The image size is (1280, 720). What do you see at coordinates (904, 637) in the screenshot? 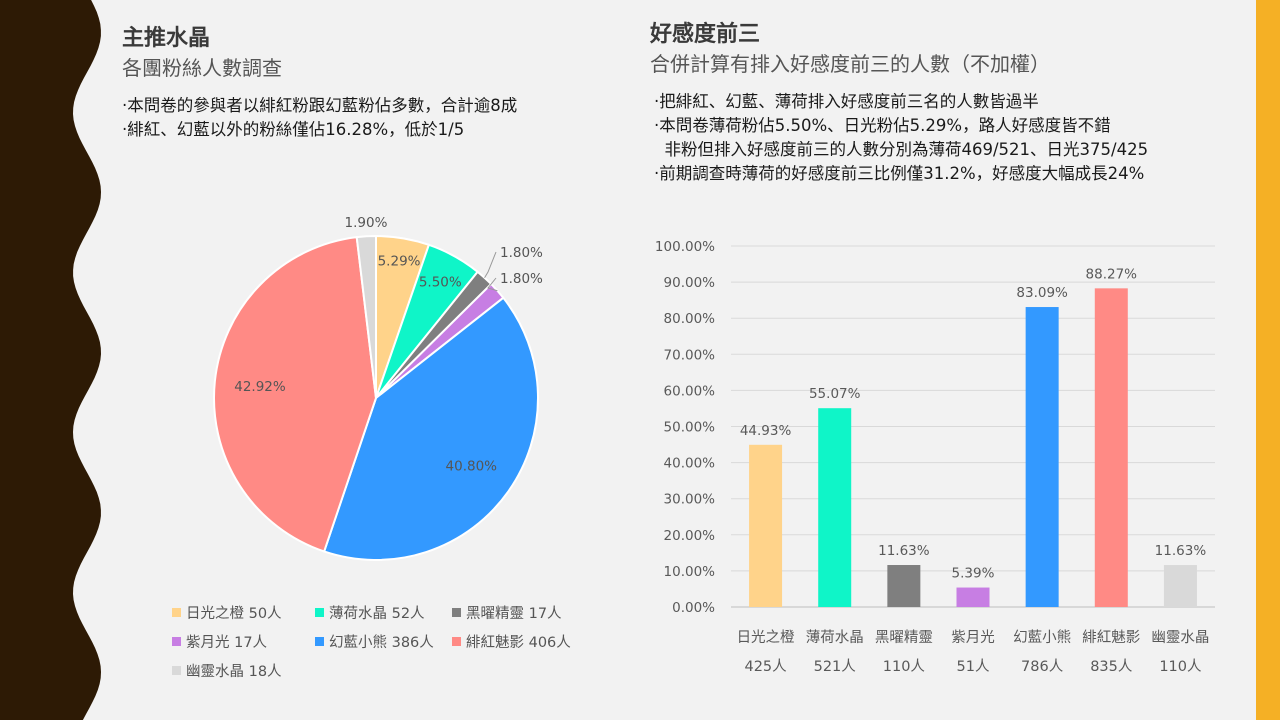
I see `x-tick-label: 黑曜精靈` at bounding box center [904, 637].